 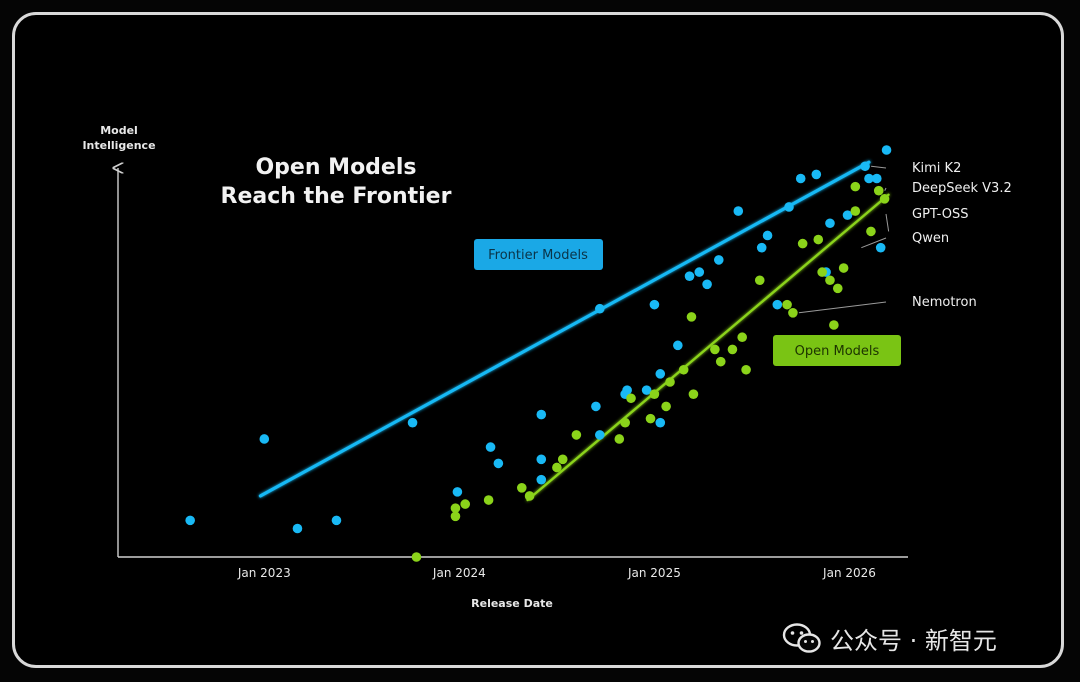 I want to click on y-axis-title-line-1: Model, so click(x=119, y=130).